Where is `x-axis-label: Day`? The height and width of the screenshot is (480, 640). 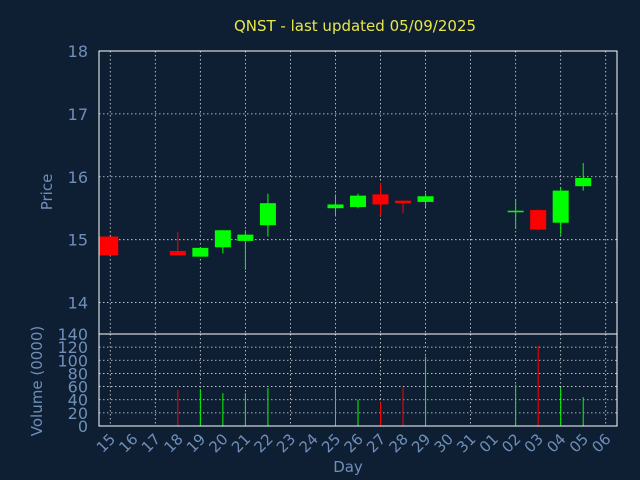 x-axis-label: Day is located at coordinates (348, 467).